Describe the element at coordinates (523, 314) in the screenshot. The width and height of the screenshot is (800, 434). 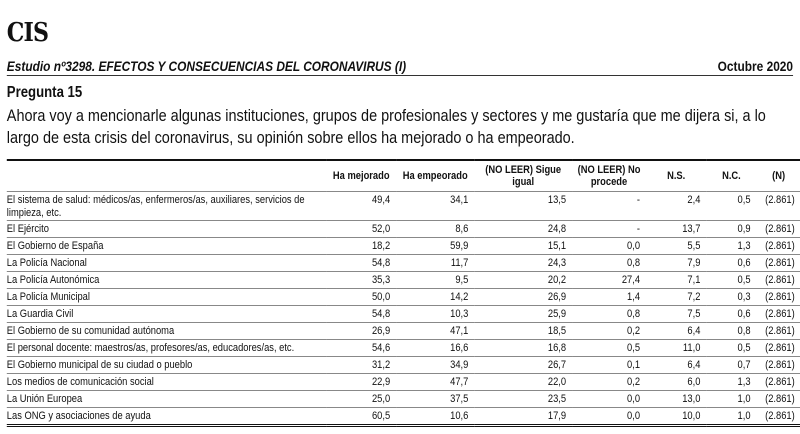
I see `cell-value: 25,9` at that location.